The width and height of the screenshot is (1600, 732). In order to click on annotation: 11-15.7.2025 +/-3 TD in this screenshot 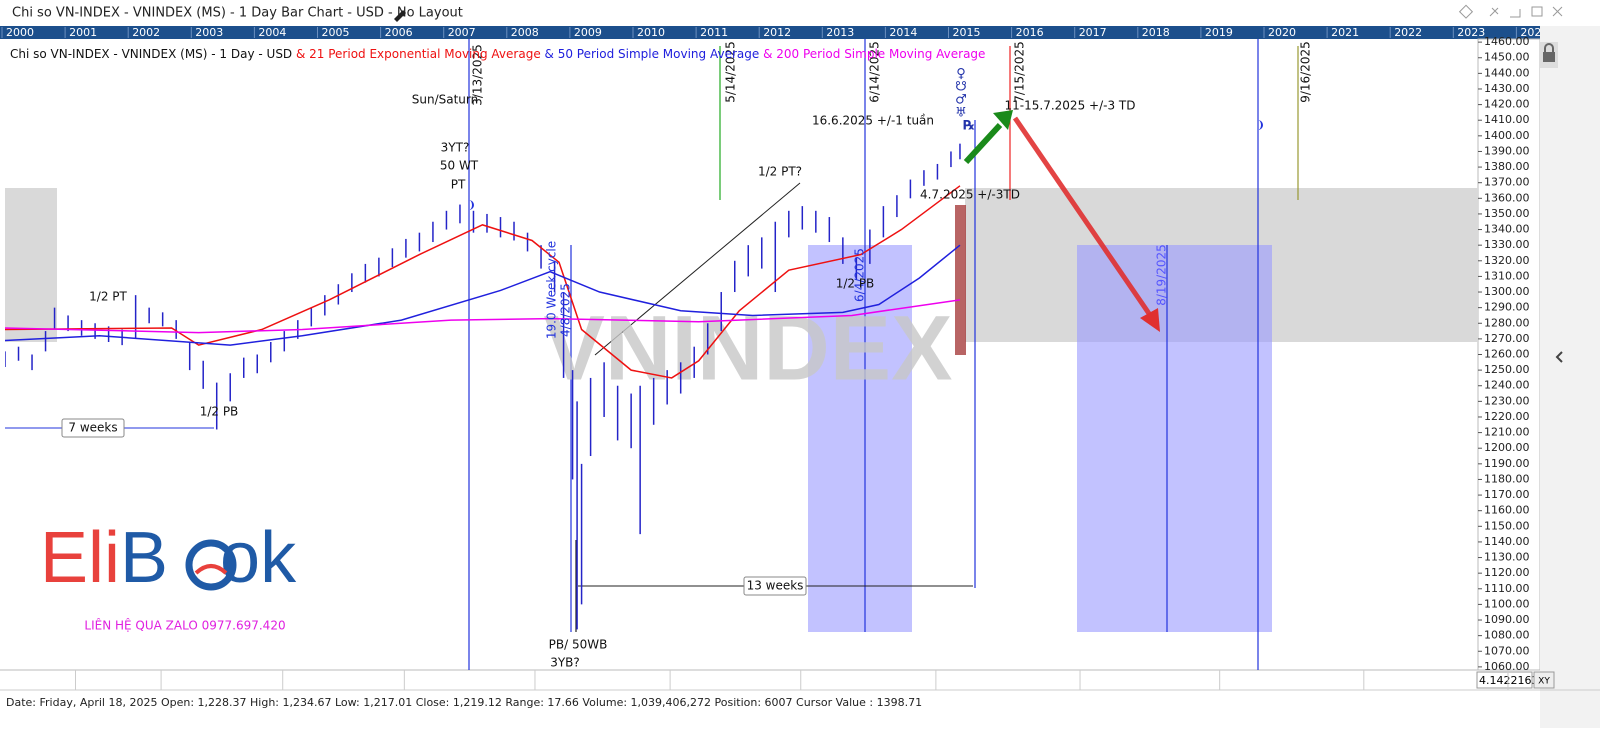, I will do `click(1070, 106)`.